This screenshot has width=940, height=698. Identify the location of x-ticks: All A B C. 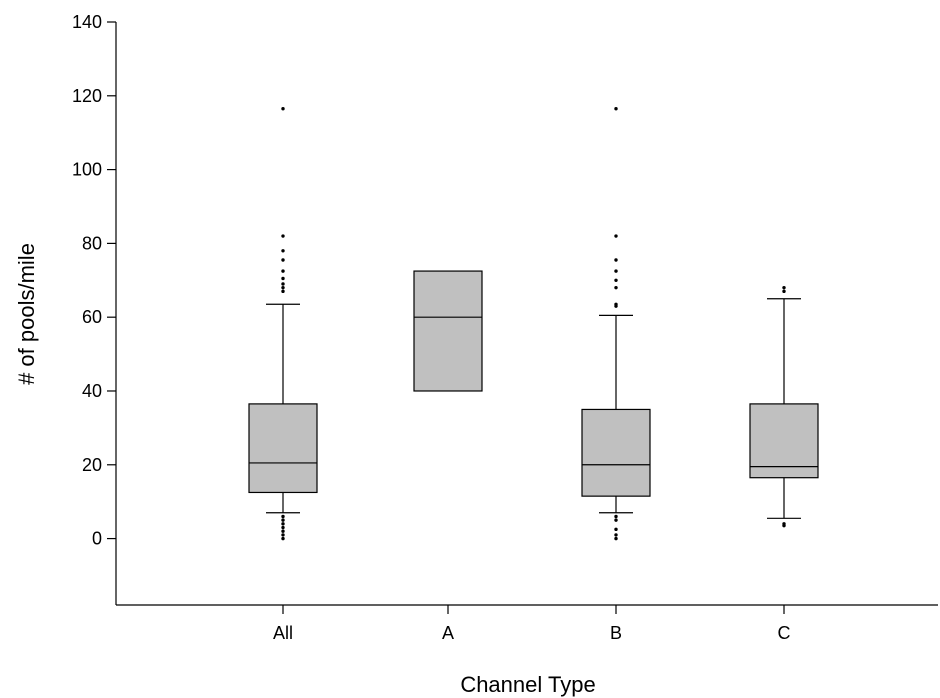
(532, 624).